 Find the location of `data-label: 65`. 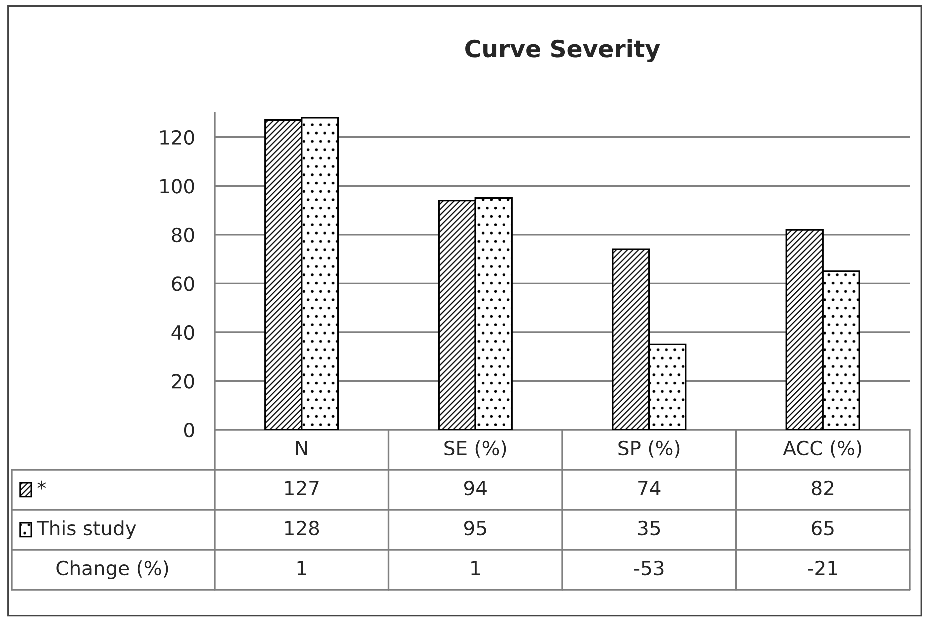

data-label: 65 is located at coordinates (823, 528).